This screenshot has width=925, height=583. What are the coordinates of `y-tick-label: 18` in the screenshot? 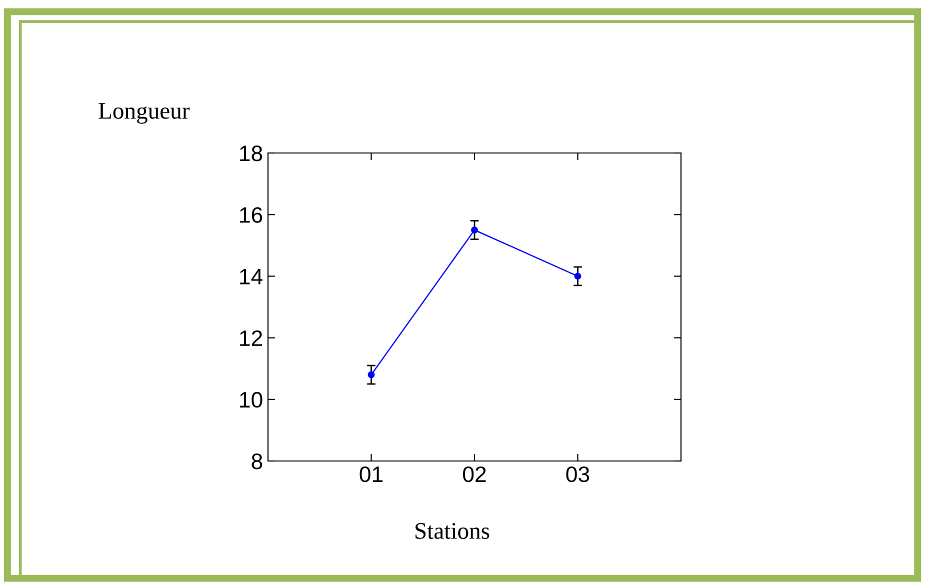 It's located at (251, 154).